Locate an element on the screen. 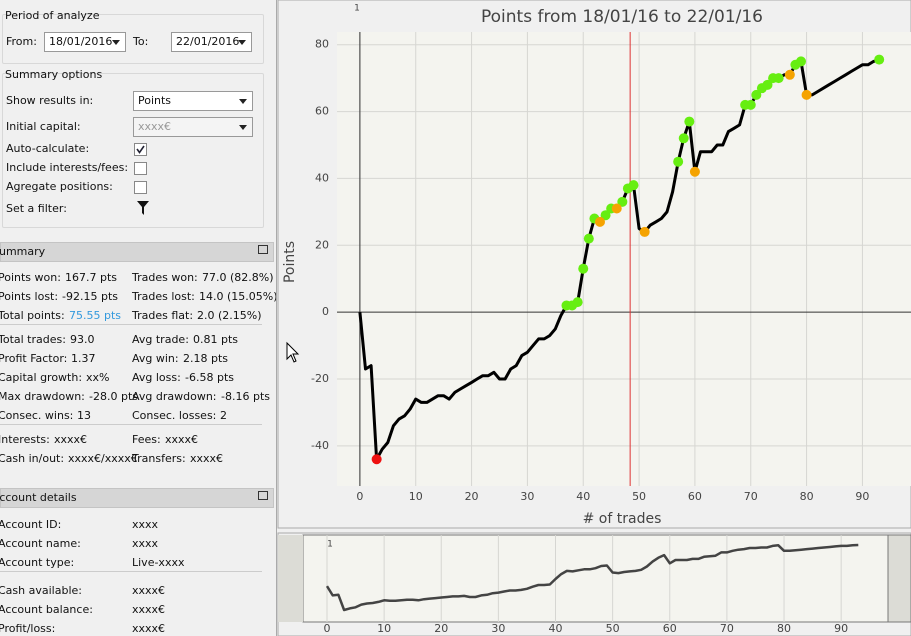  y-tick-label: 0 is located at coordinates (325, 311).